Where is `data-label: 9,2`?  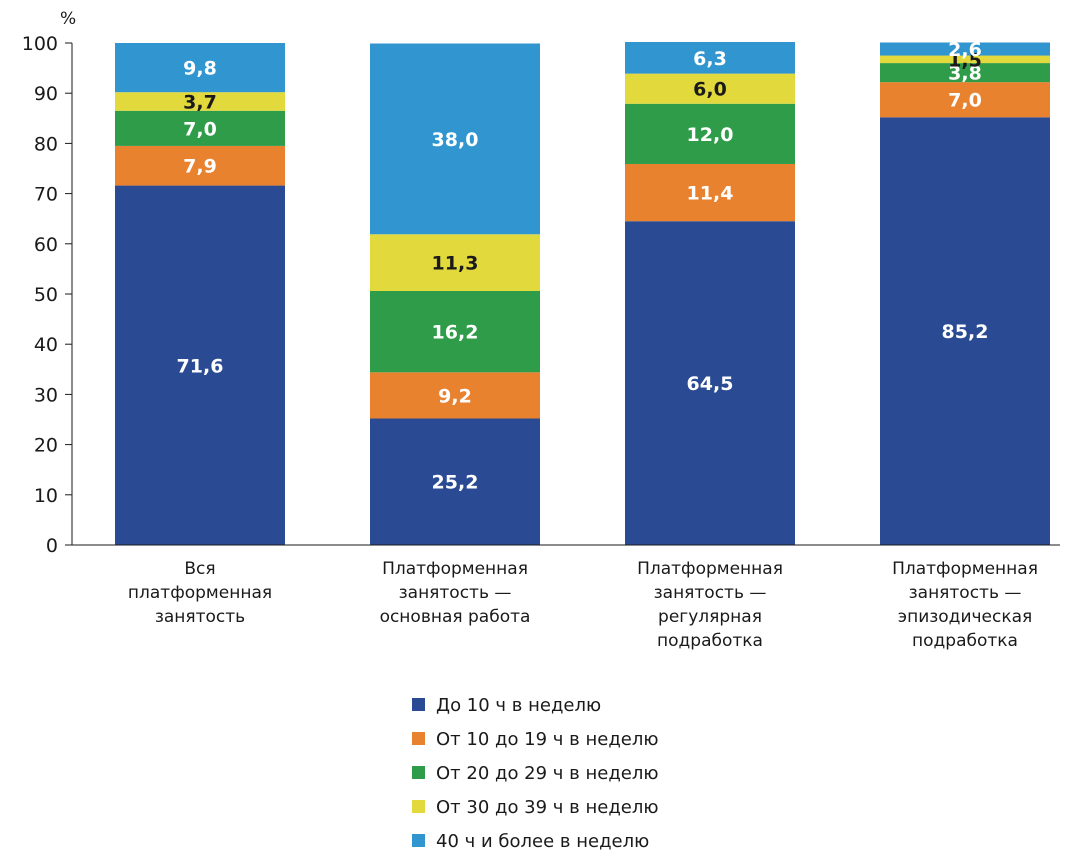
data-label: 9,2 is located at coordinates (455, 396).